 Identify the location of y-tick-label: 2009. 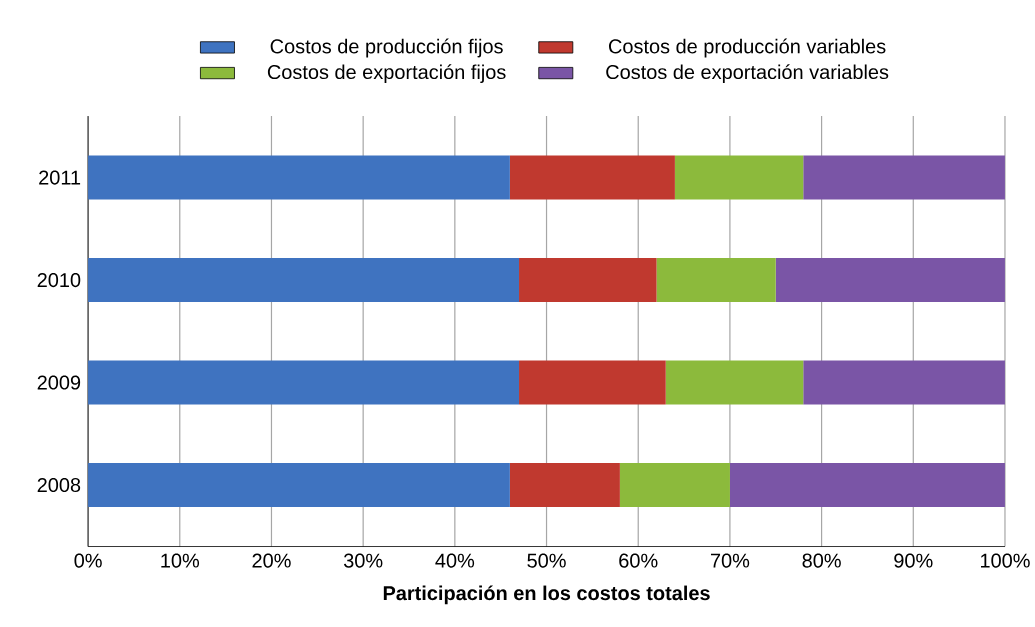
(59, 382).